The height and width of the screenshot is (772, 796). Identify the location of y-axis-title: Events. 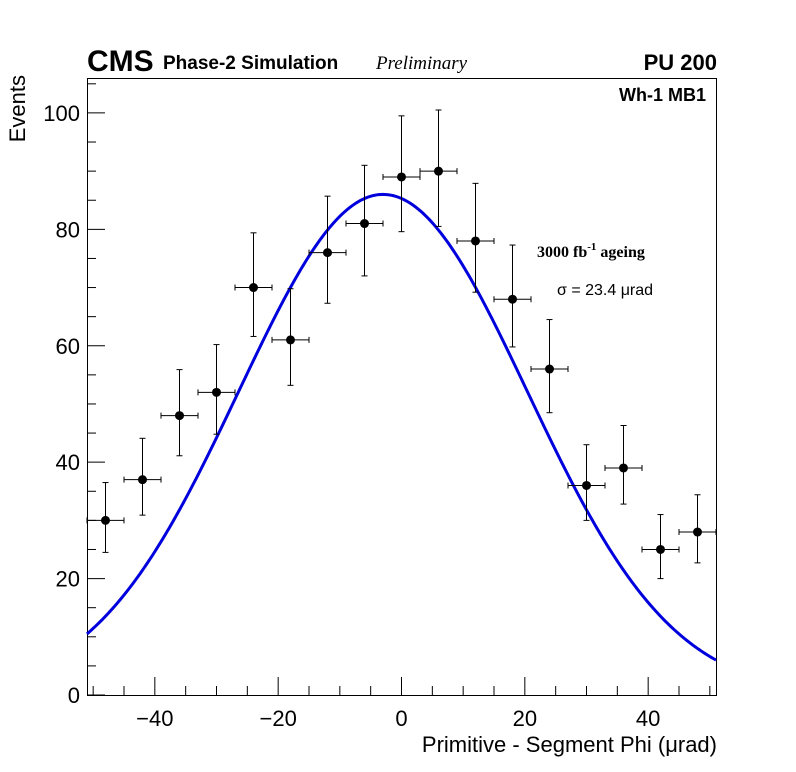
(17, 108).